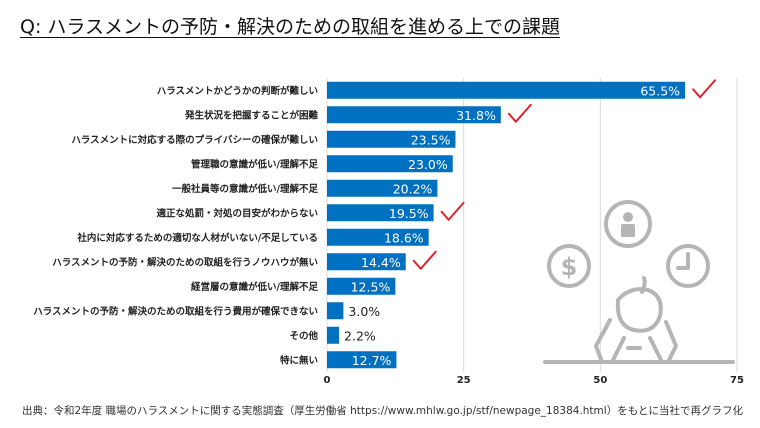  I want to click on category-label: 管理職の意識が低い/理解不足, so click(254, 164).